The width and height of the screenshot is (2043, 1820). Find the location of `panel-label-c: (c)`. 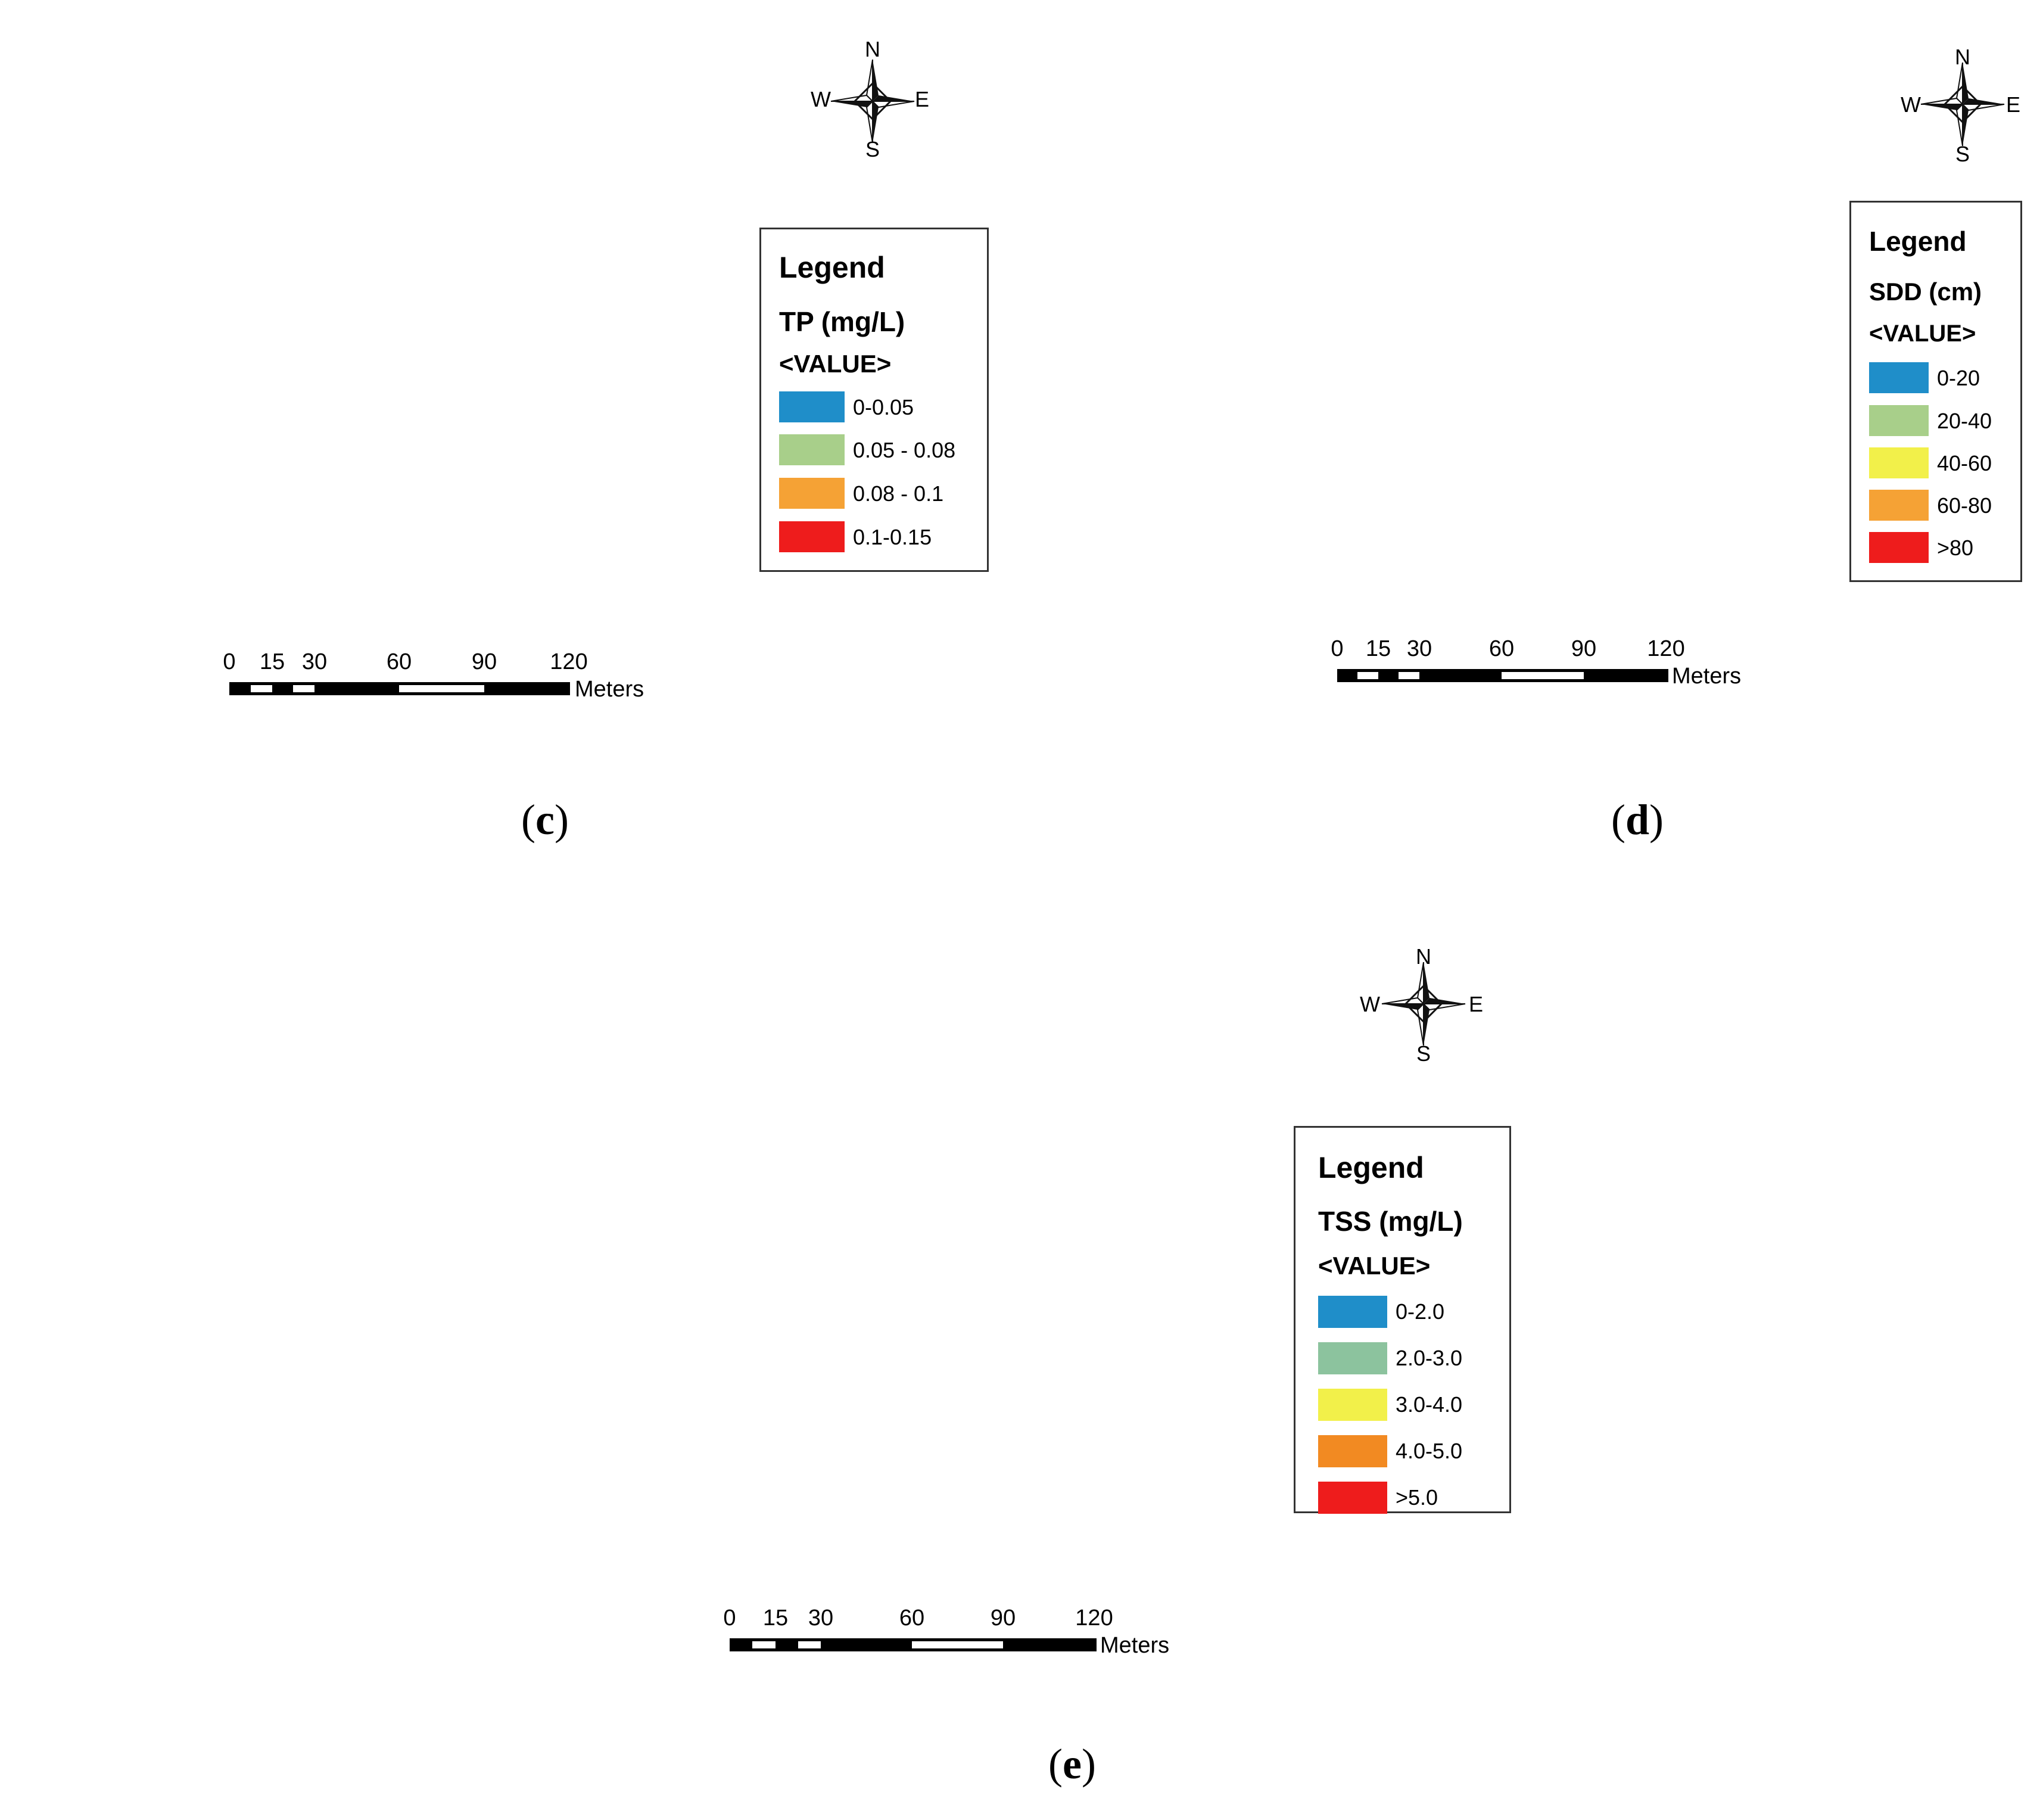

panel-label-c: (c) is located at coordinates (545, 820).